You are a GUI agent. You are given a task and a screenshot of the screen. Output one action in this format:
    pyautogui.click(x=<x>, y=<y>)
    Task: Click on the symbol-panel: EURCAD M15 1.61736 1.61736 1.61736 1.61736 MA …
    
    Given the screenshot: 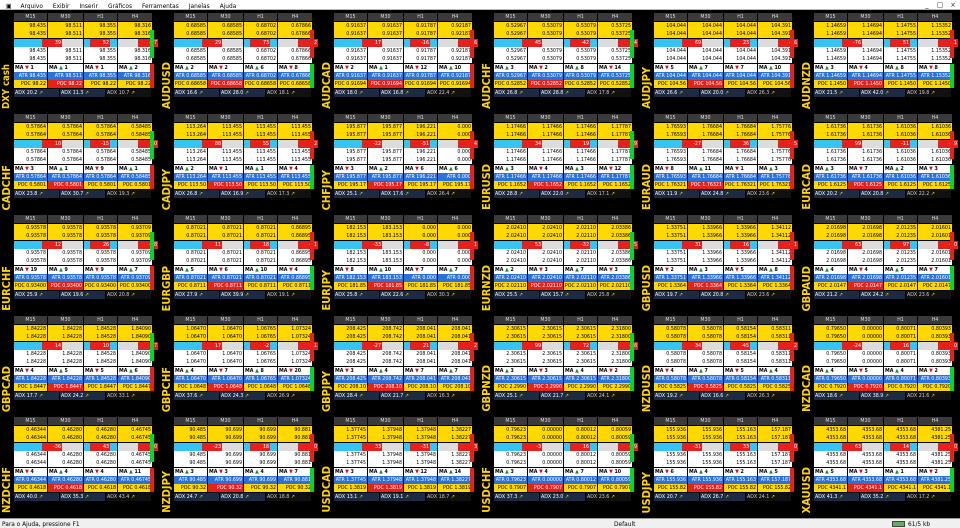 What is the action you would take?
    pyautogui.click(x=879, y=163)
    